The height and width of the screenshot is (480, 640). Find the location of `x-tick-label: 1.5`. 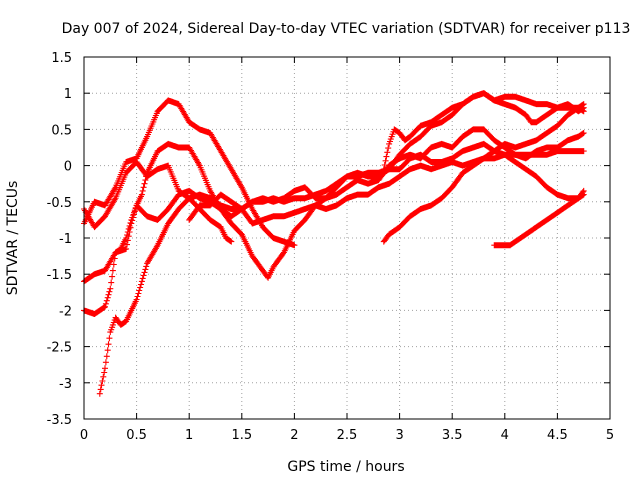

x-tick-label: 1.5 is located at coordinates (241, 435).